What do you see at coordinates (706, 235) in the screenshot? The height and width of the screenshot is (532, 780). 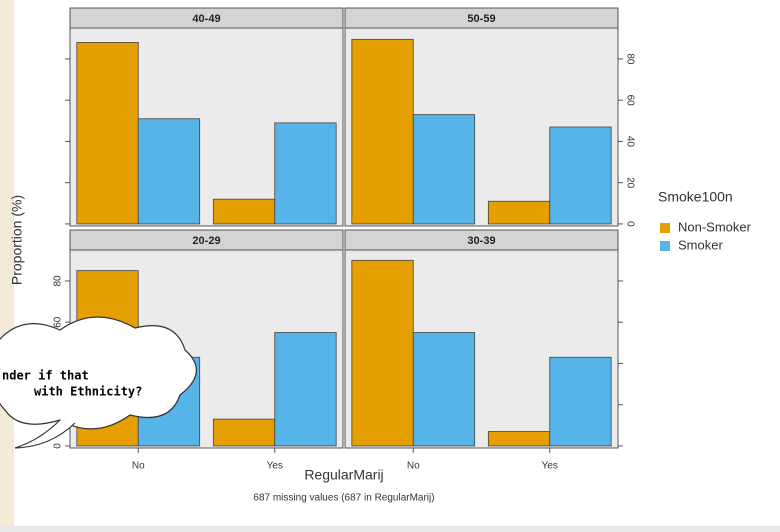 I see `legend: Non-Smoker Smoker` at bounding box center [706, 235].